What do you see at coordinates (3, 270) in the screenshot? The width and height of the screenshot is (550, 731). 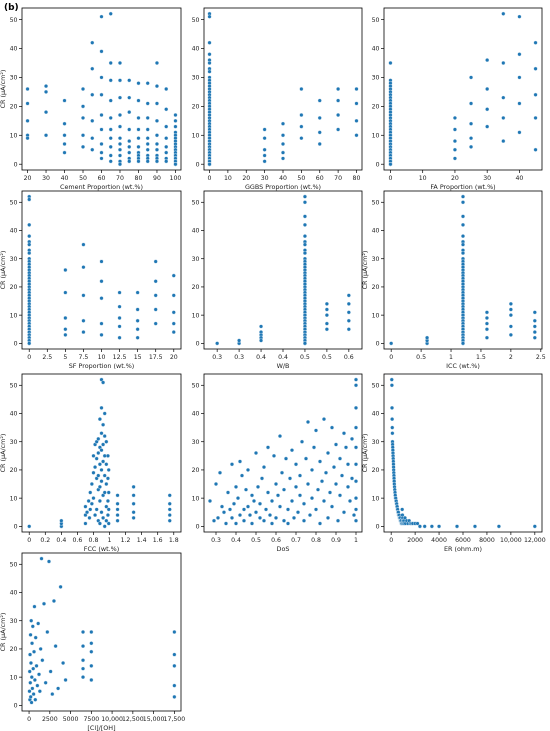 I see `y-axis-label: CR (μA/cm²)` at bounding box center [3, 270].